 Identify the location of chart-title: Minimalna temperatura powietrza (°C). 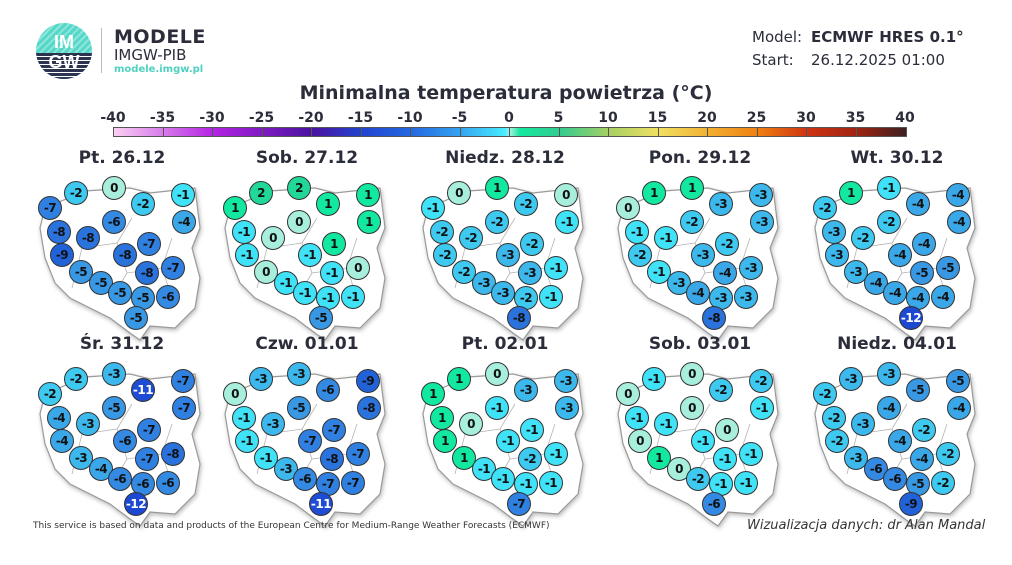
(506, 93).